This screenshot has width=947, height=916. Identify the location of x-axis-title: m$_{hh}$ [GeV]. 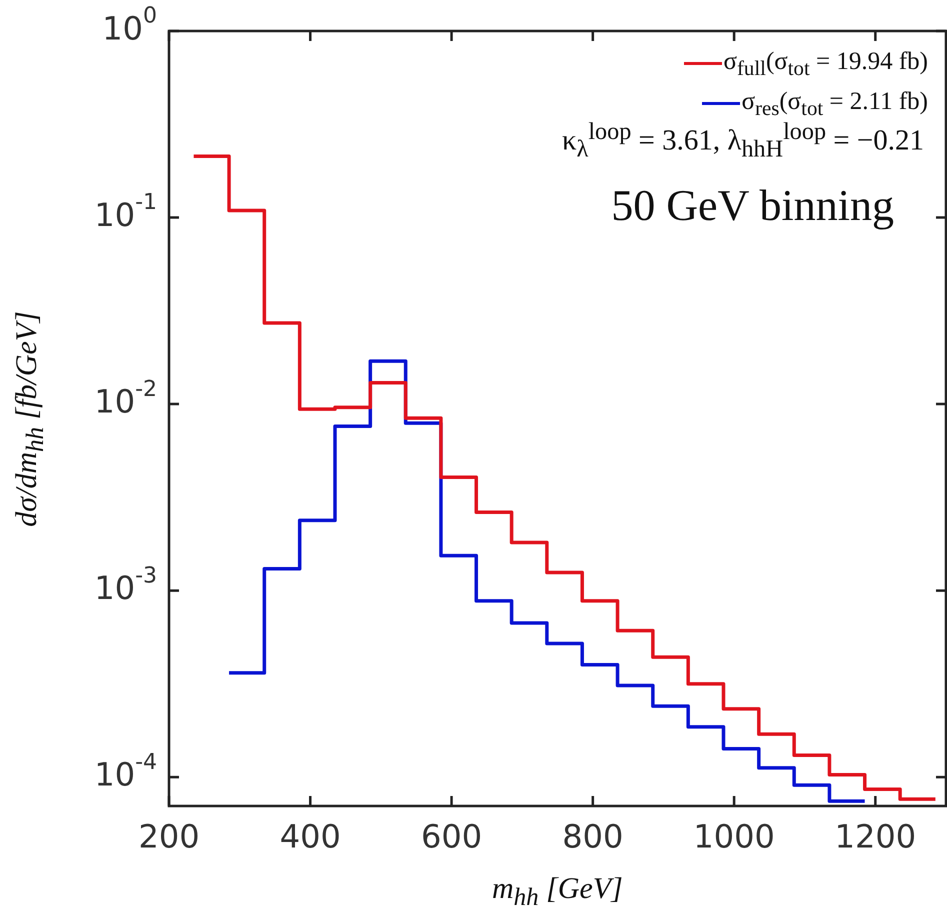
(557, 892).